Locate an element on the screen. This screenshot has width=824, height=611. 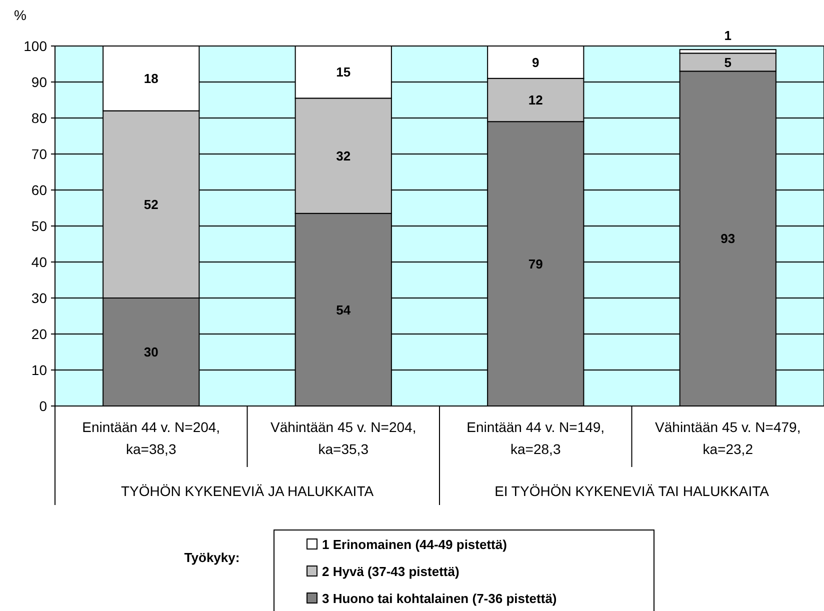
data-label: 5 is located at coordinates (728, 62).